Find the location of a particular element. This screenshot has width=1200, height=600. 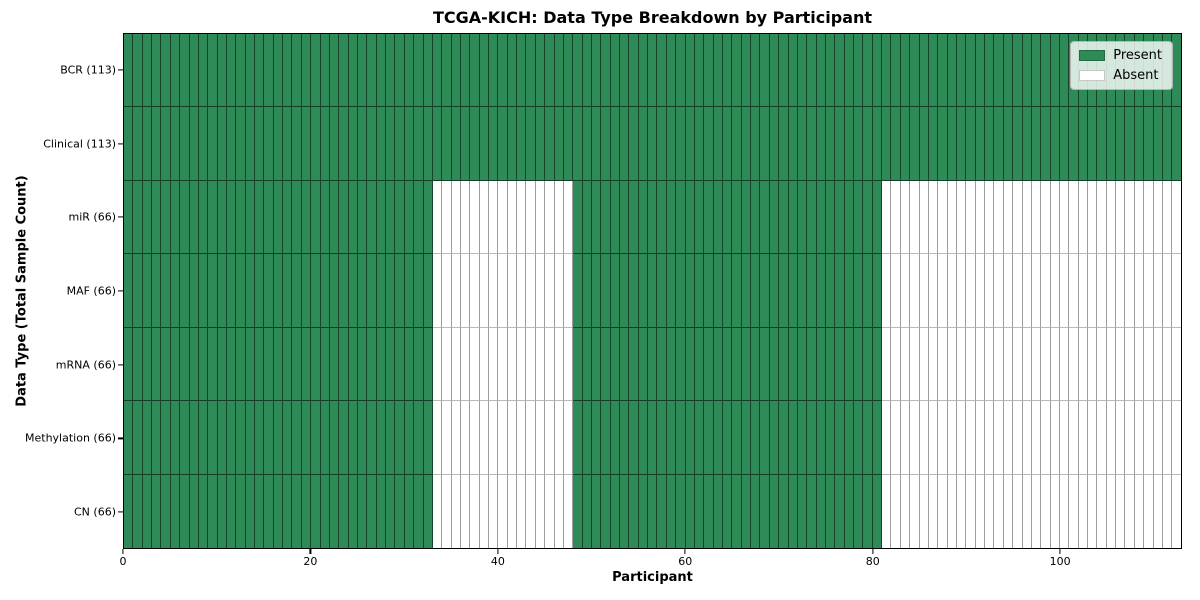

x-tick-label: 40 is located at coordinates (497, 561).